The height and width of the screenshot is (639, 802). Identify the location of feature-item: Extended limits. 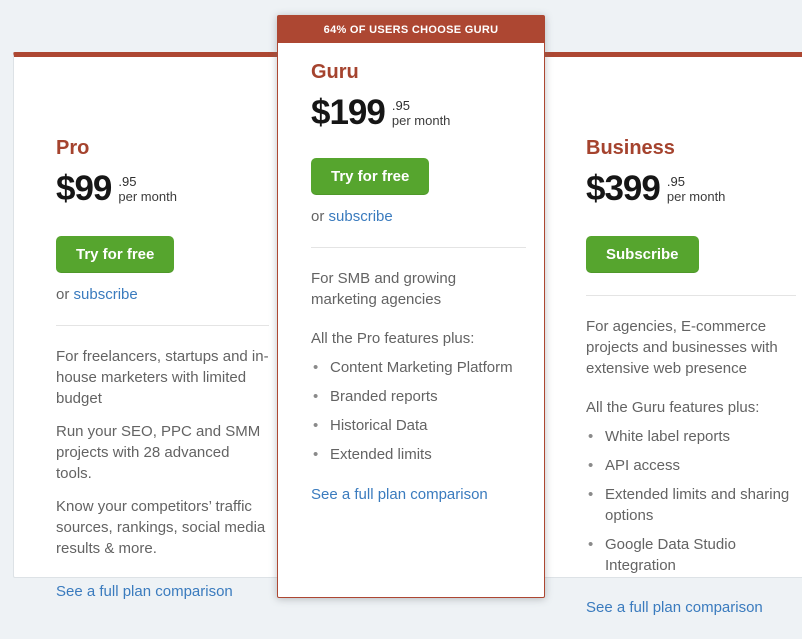
(418, 454).